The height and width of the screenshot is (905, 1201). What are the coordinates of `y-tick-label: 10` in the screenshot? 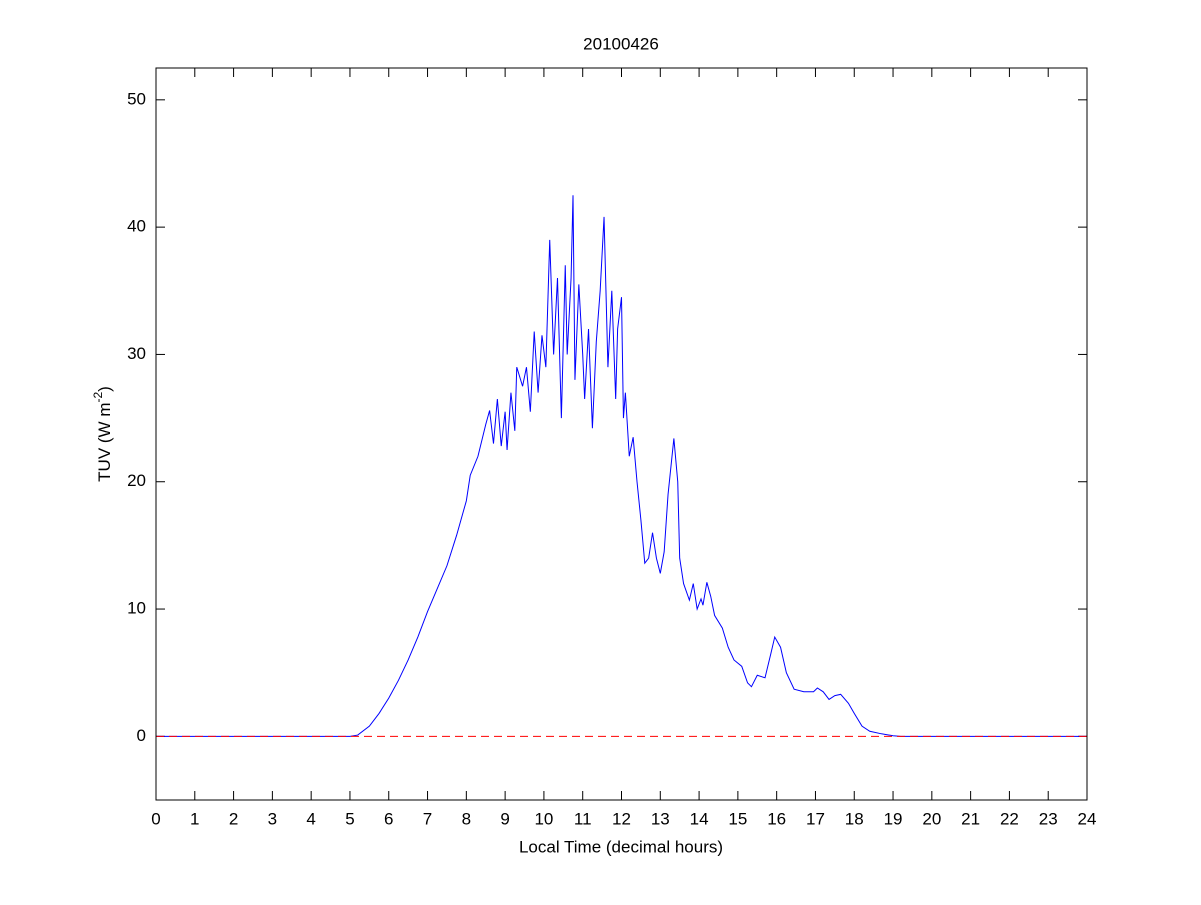 It's located at (136, 608).